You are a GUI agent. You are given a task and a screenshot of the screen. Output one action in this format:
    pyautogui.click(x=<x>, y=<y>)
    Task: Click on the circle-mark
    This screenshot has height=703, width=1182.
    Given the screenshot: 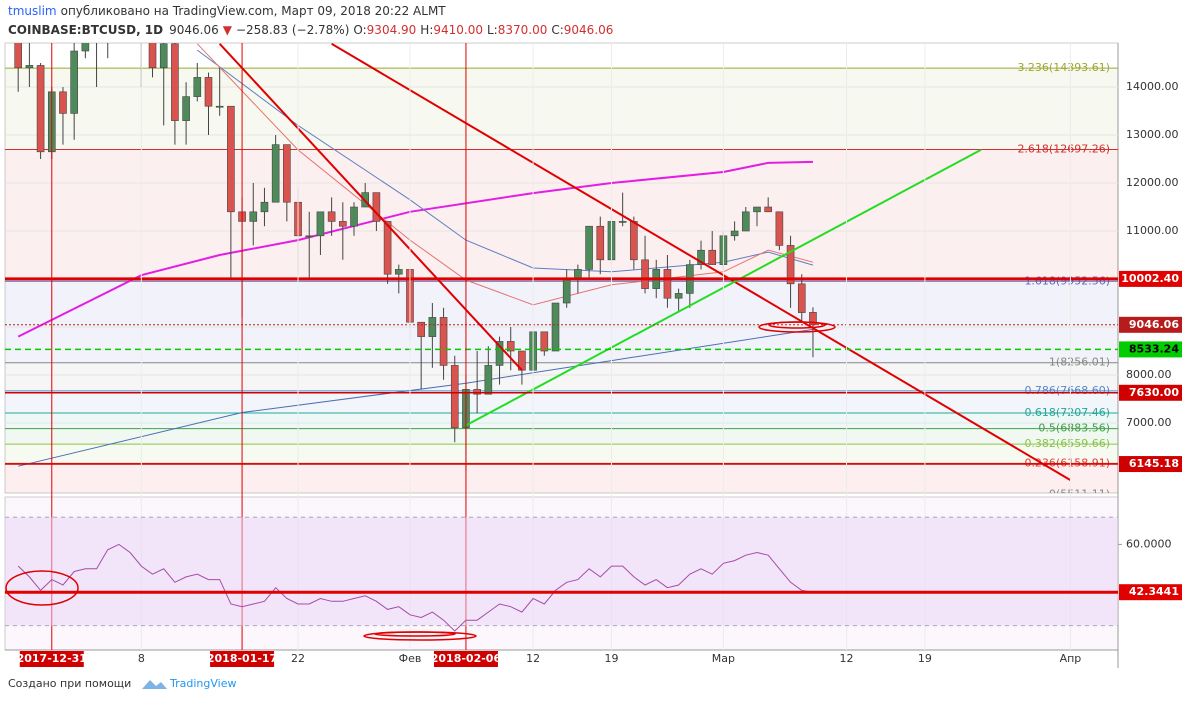 What is the action you would take?
    pyautogui.click(x=42, y=588)
    